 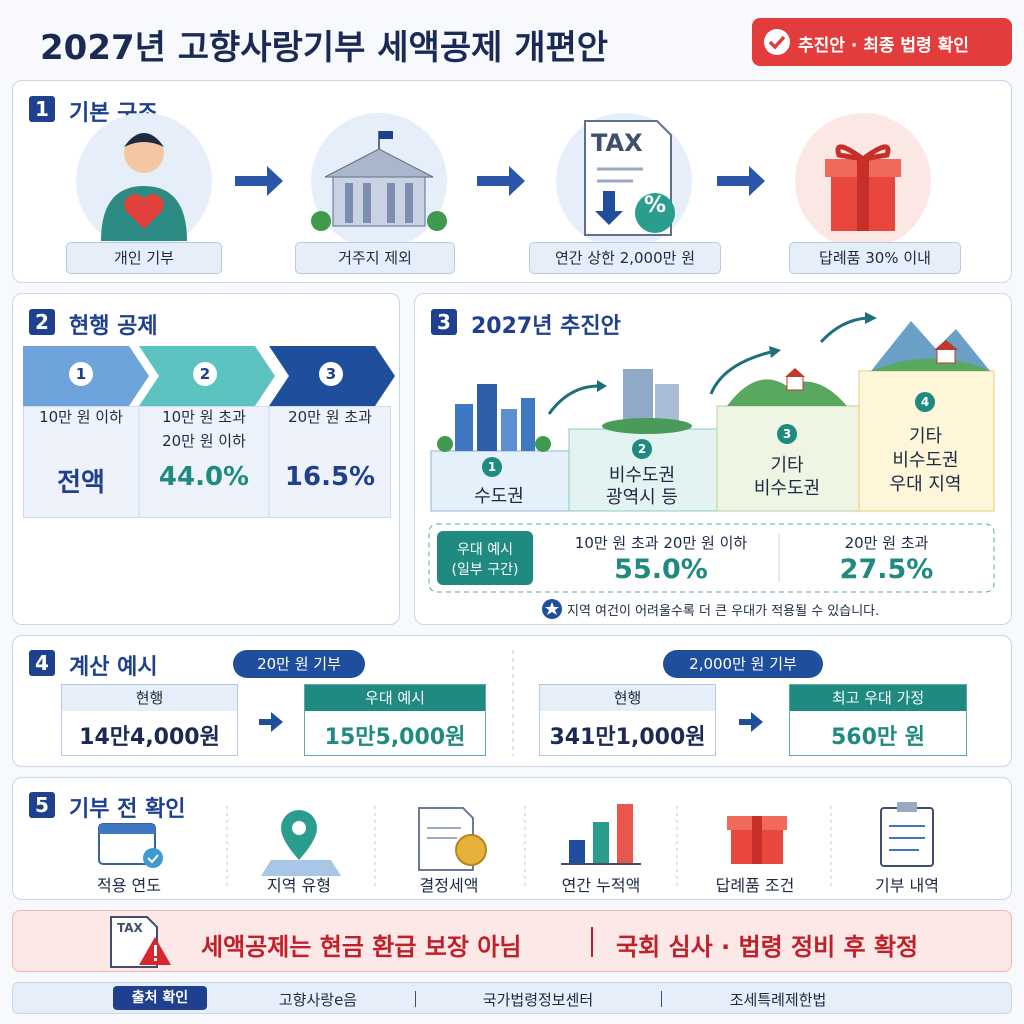 What do you see at coordinates (875, 258) in the screenshot?
I see `step-label: 답례품 30% 이내` at bounding box center [875, 258].